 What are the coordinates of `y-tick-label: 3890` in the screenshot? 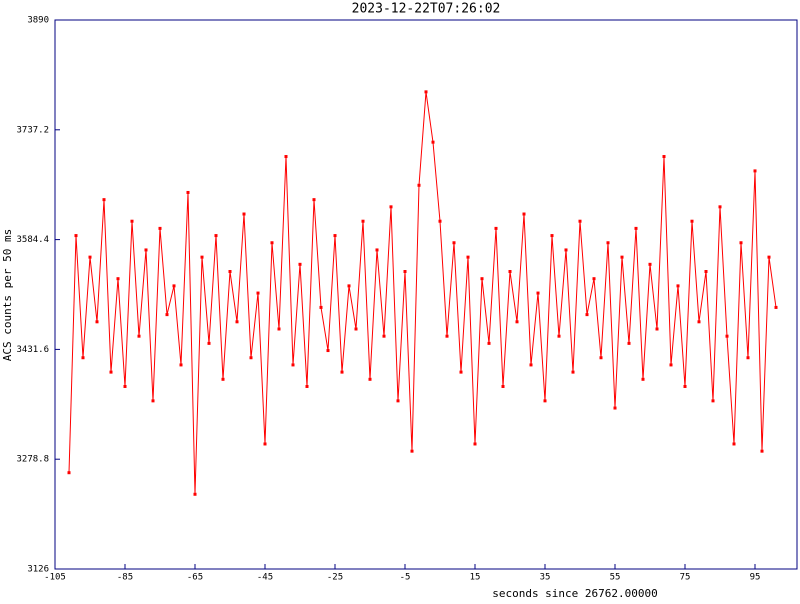 It's located at (38, 21).